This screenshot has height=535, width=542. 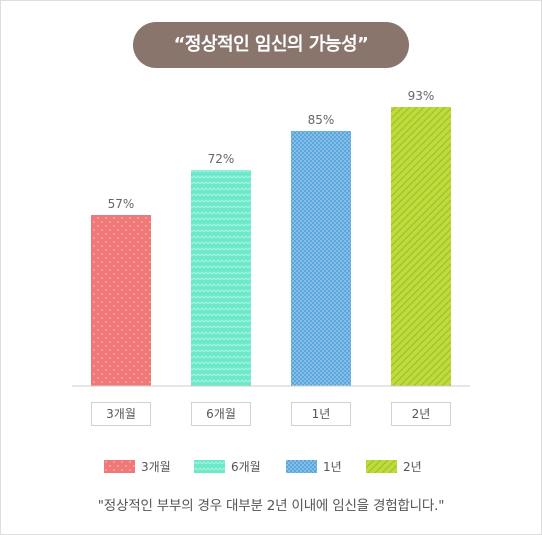 I want to click on category-label-3: 2년, so click(x=421, y=414).